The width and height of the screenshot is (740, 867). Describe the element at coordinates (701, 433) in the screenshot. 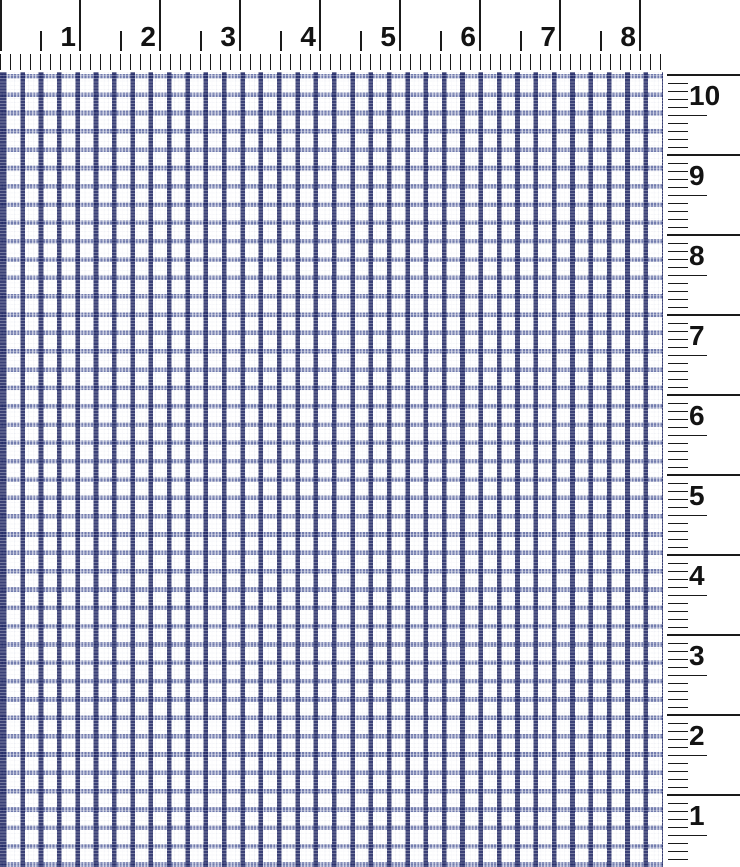

I see `right-ruler: 10 9 8 7 6 5 4 3 2 1` at that location.